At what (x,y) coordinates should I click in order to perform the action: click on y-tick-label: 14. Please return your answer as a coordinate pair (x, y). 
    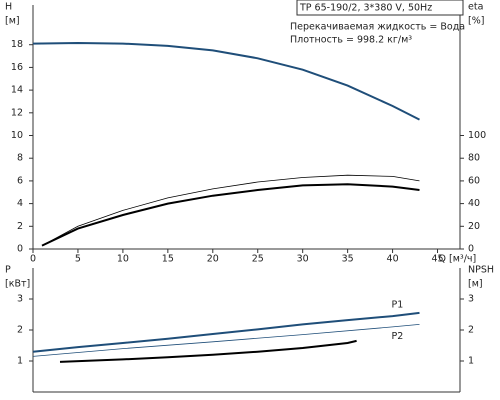
    Looking at the image, I should click on (17, 90).